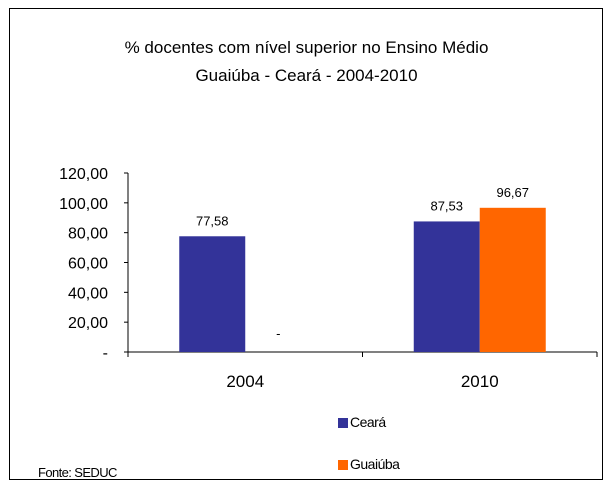 The width and height of the screenshot is (613, 486). Describe the element at coordinates (278, 333) in the screenshot. I see `data-label: -` at that location.